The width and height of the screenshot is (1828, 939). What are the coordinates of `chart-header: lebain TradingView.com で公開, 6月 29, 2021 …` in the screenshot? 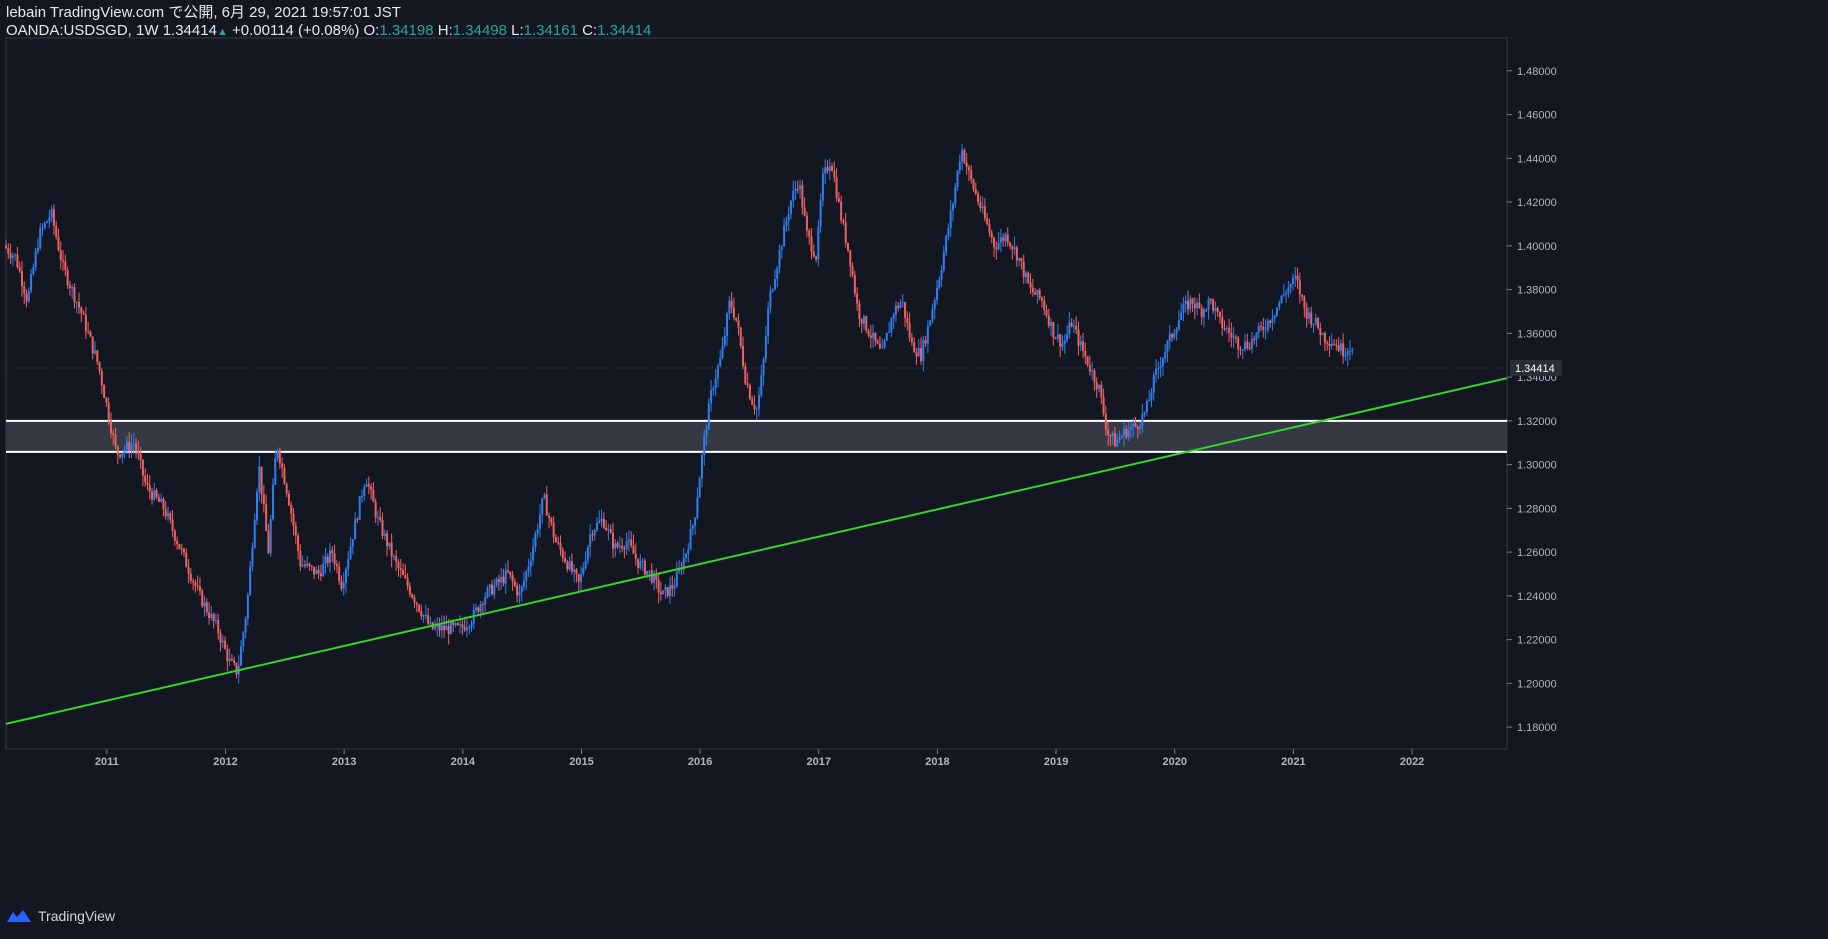 It's located at (328, 22).